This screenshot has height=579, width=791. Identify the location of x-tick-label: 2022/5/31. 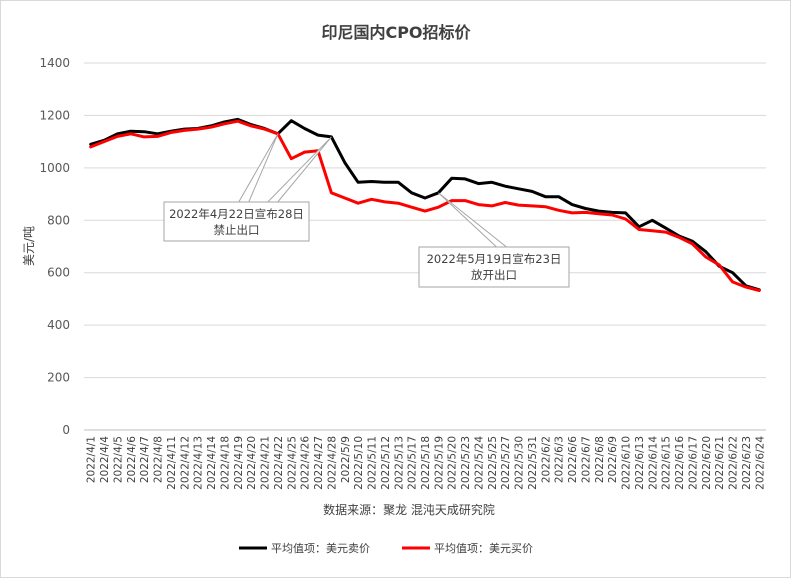
(533, 463).